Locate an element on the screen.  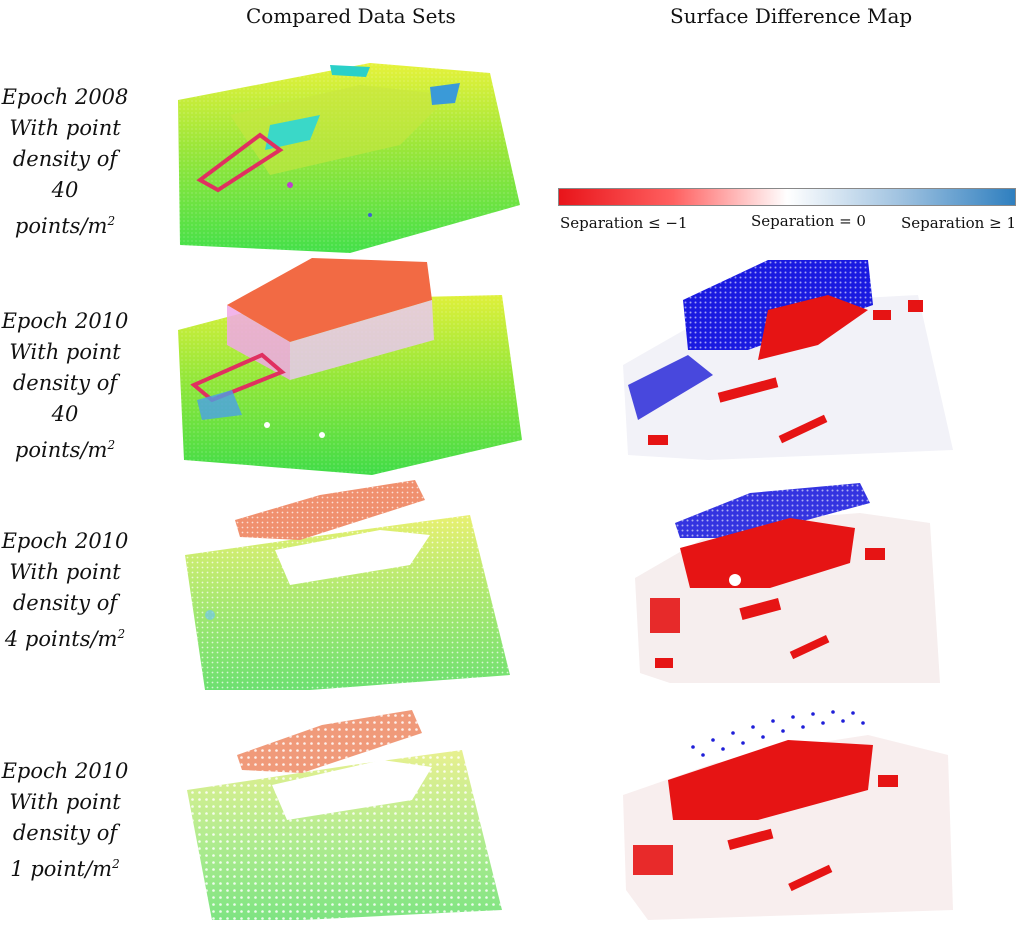
row-2-line3: density of is located at coordinates (65, 383).